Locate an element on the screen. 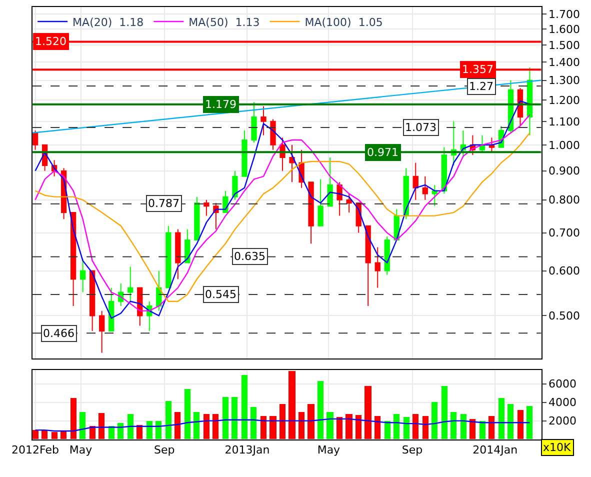  y-tick-label: 1.400 is located at coordinates (564, 62).